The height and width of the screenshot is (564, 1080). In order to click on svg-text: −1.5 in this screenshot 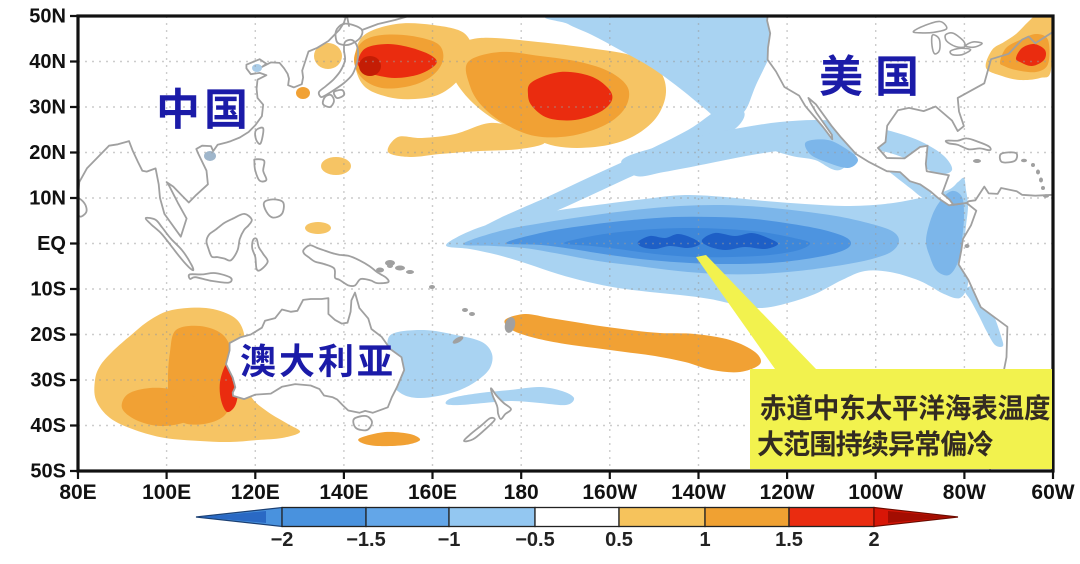, I will do `click(365, 540)`.